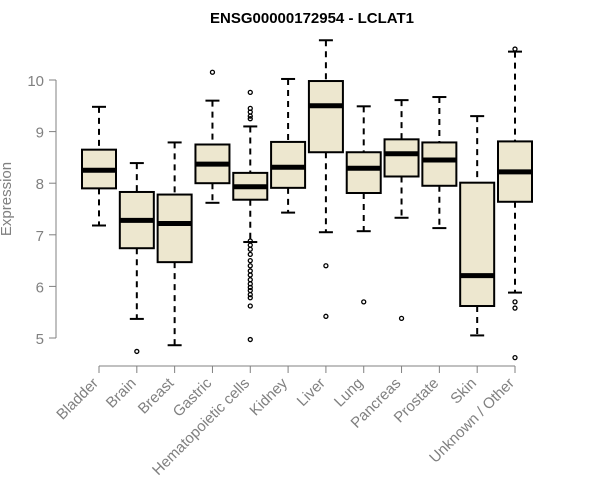 The image size is (600, 500). I want to click on x-tick-label: Skin, so click(463, 391).